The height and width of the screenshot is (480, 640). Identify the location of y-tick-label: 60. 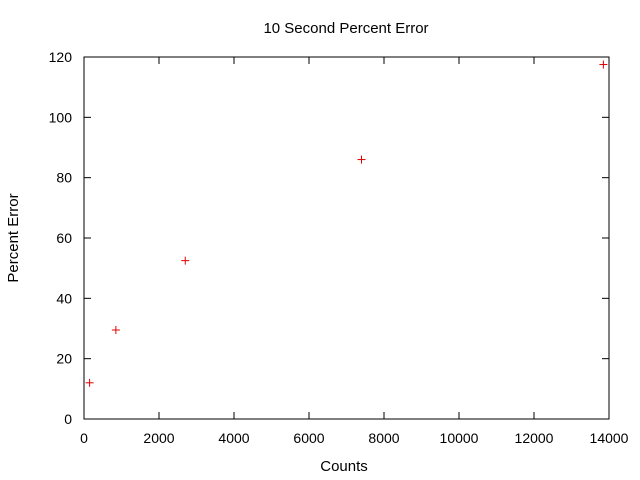
(64, 238).